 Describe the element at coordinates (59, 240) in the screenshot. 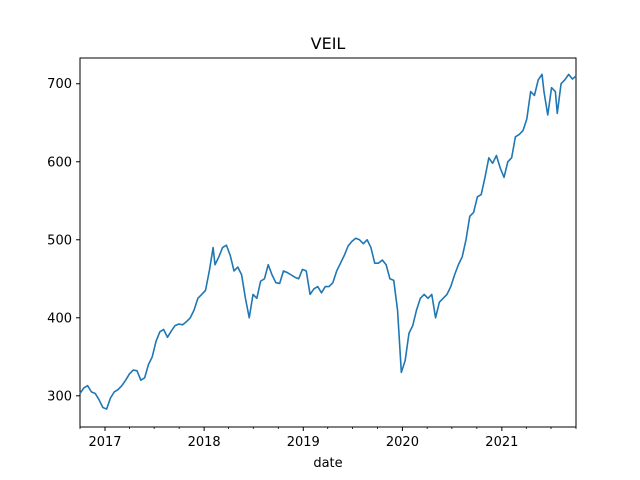

I see `y-tick-label: 500` at that location.